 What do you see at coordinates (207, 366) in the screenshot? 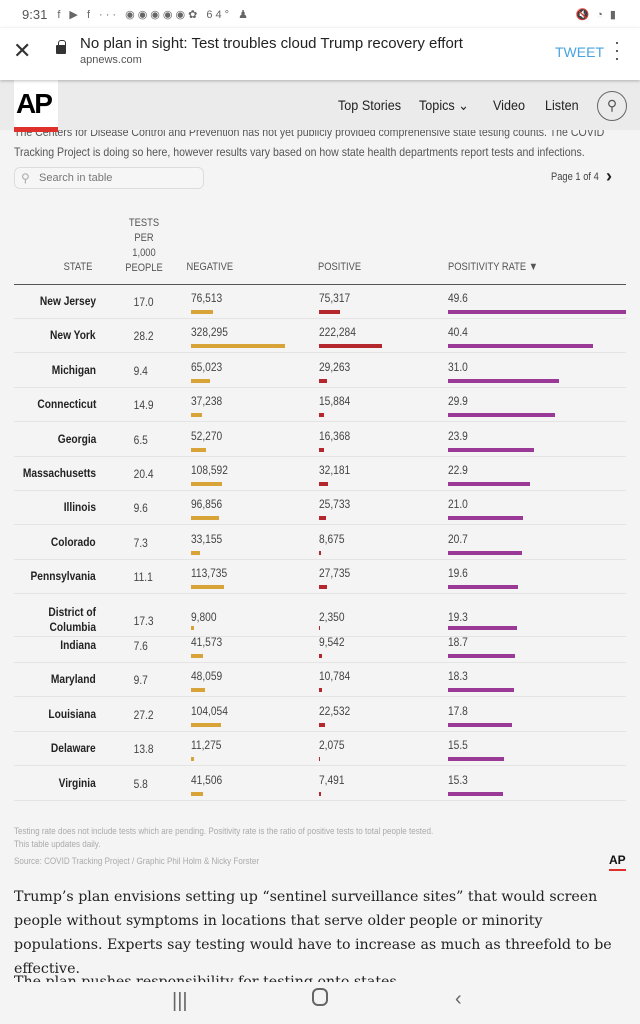
I see `negative-value: 65,023` at bounding box center [207, 366].